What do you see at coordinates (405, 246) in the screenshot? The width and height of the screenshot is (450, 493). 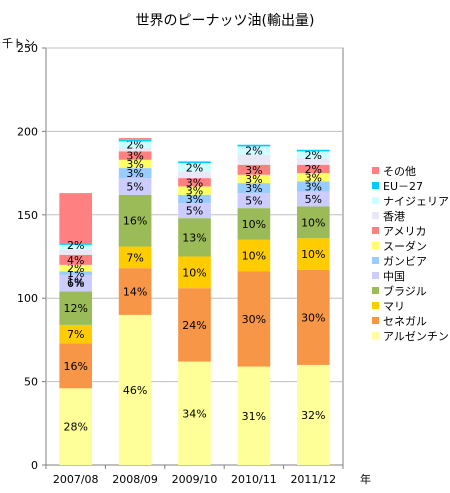 I see `legend-label: スーダン` at bounding box center [405, 246].